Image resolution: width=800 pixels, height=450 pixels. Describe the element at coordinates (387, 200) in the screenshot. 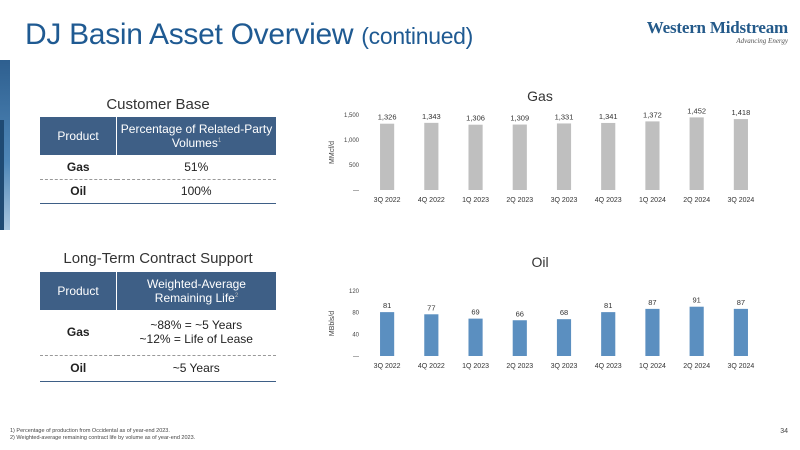

I see `x-tick-label: 3Q 2022` at that location.